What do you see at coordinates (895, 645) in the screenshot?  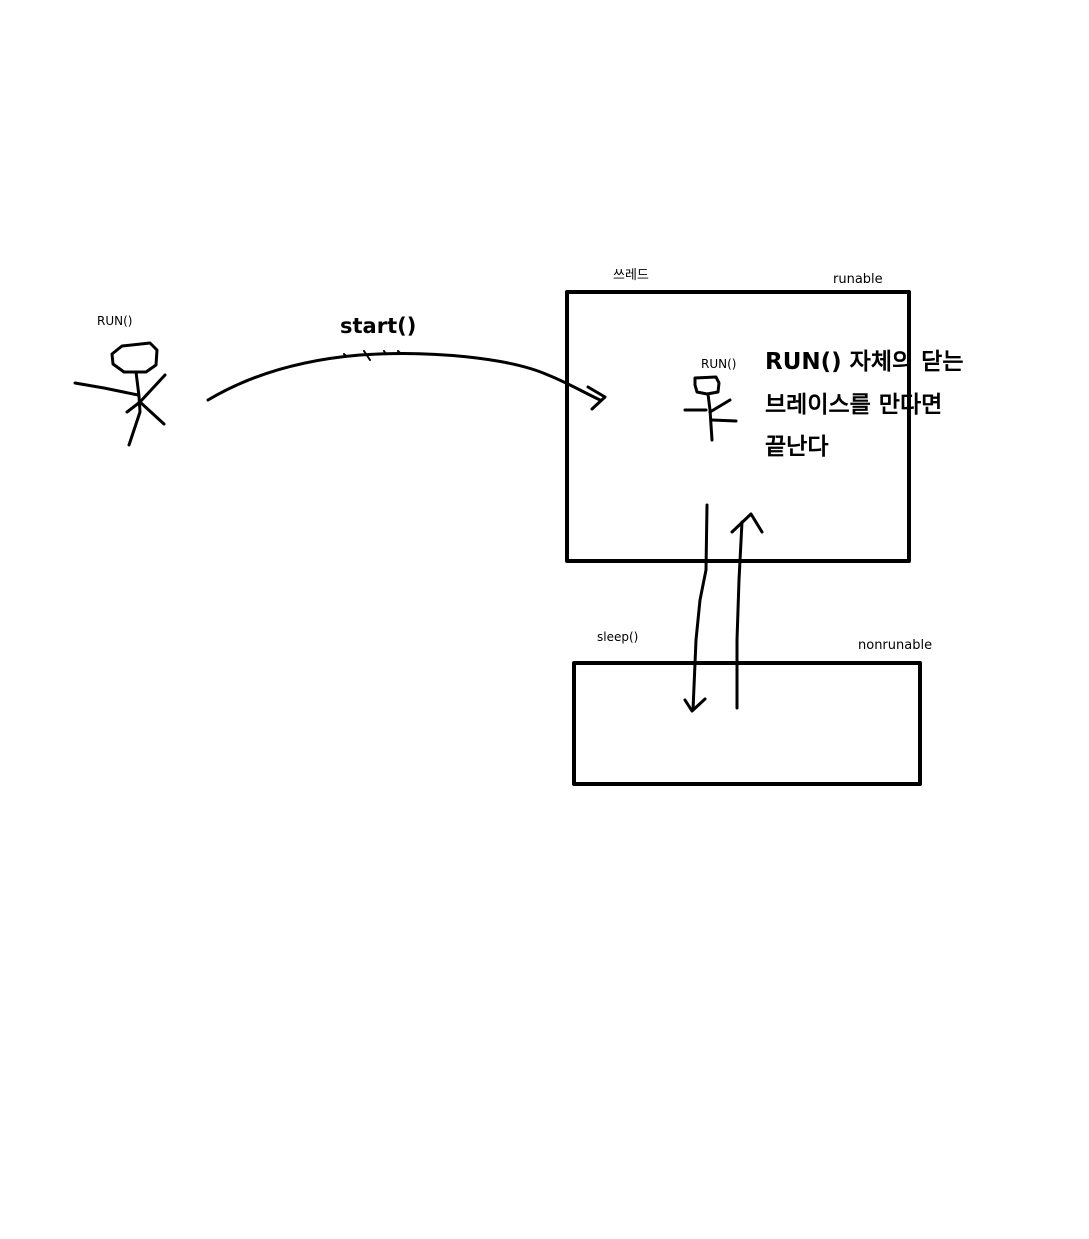 I see `nonrunable-state-label: nonrunable` at bounding box center [895, 645].